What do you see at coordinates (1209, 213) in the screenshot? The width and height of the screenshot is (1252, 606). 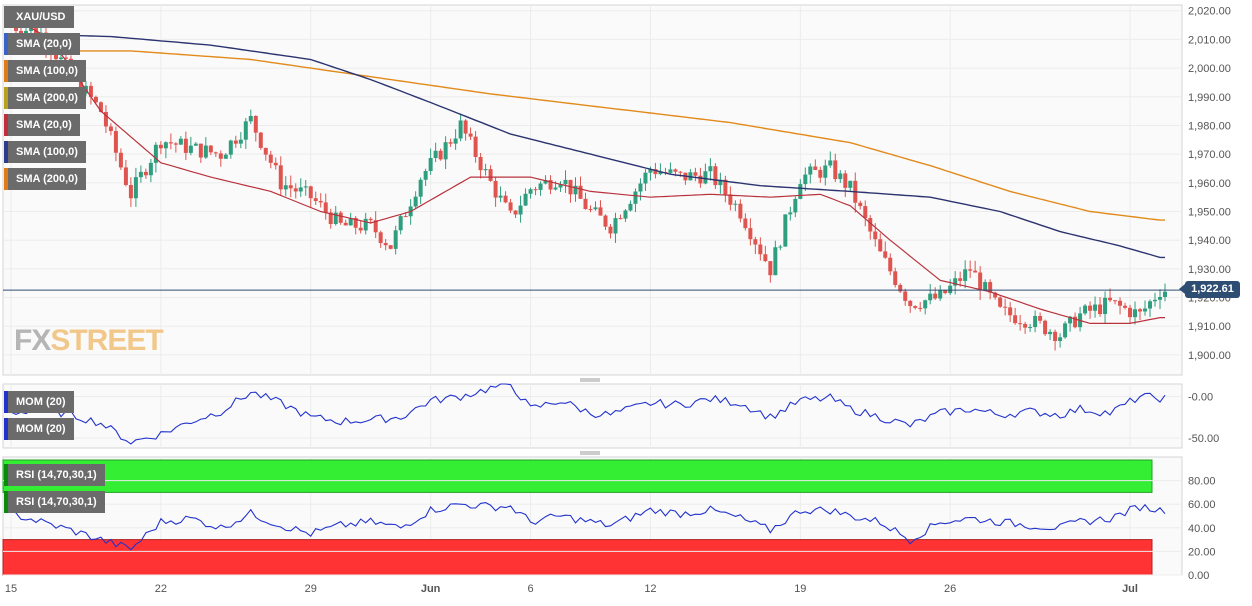 I see `y-tick-label: 1,950.00` at bounding box center [1209, 213].